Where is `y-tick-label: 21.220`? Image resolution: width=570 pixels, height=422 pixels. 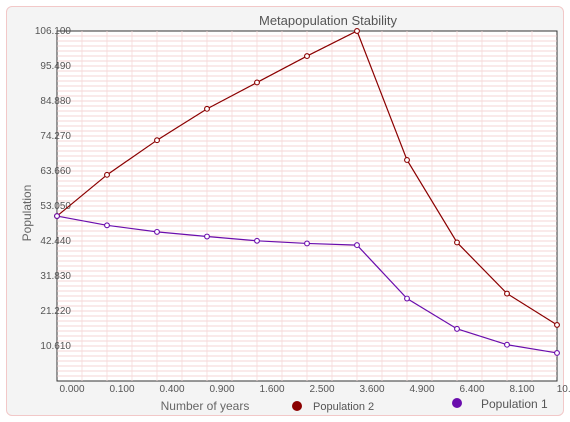 y-tick-label: 21.220 is located at coordinates (55, 311).